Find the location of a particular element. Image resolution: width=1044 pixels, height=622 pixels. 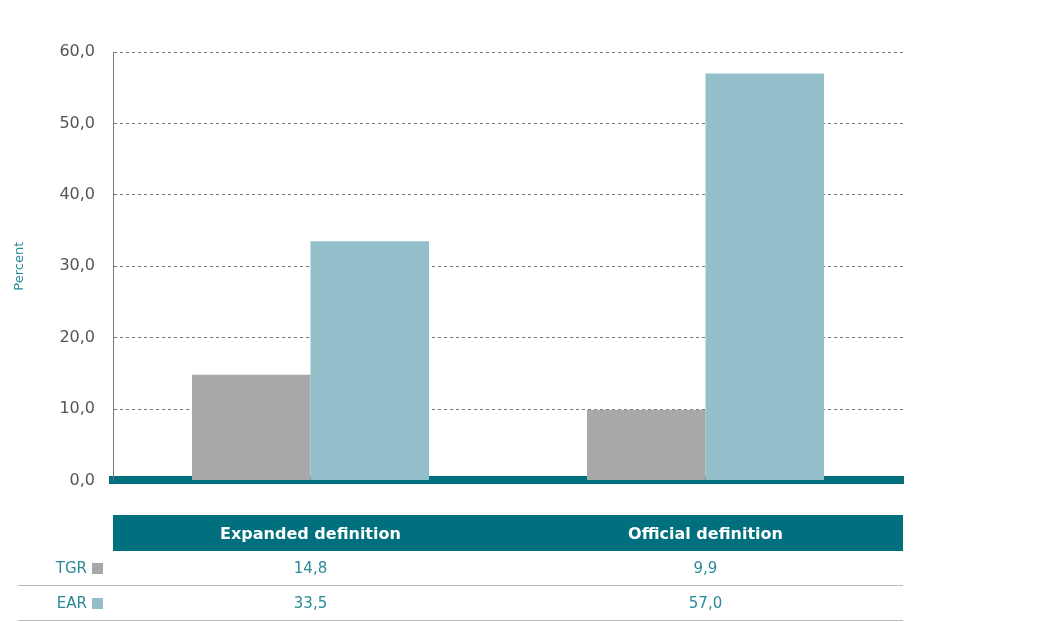

data-label: 14,8 is located at coordinates (310, 568).